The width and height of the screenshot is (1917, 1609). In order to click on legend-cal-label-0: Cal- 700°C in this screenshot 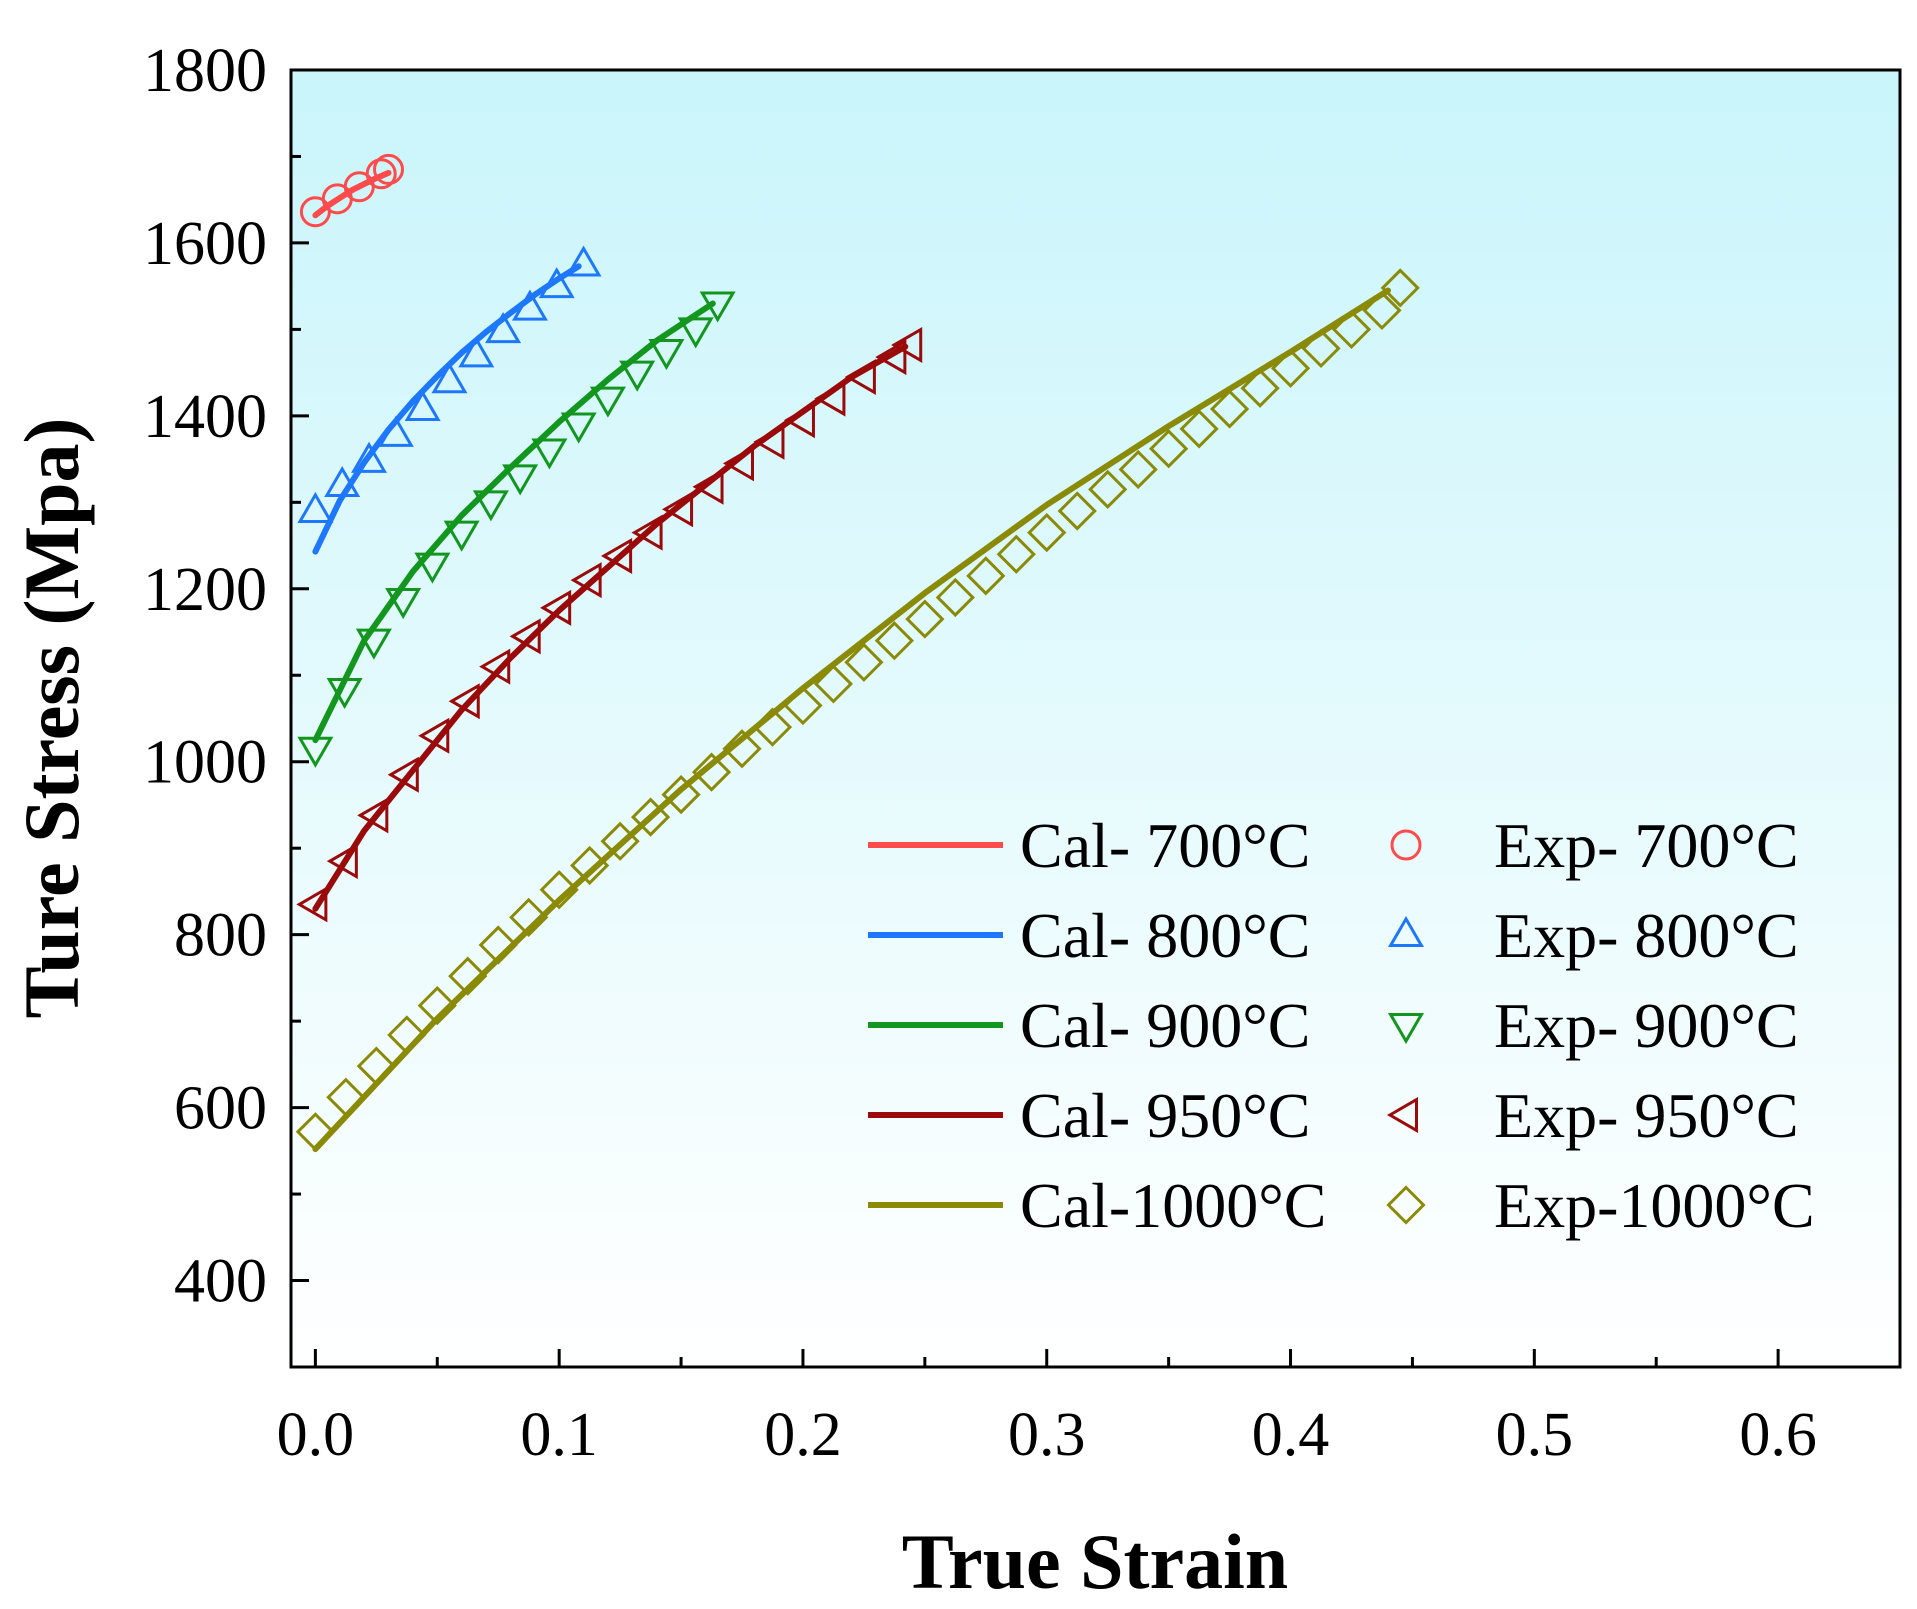, I will do `click(1165, 845)`.